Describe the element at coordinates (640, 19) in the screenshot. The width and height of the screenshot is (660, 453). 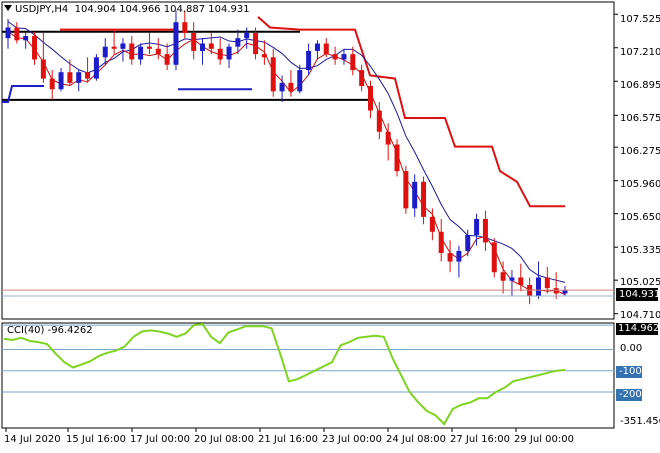
I see `price-tick: 107.525` at that location.